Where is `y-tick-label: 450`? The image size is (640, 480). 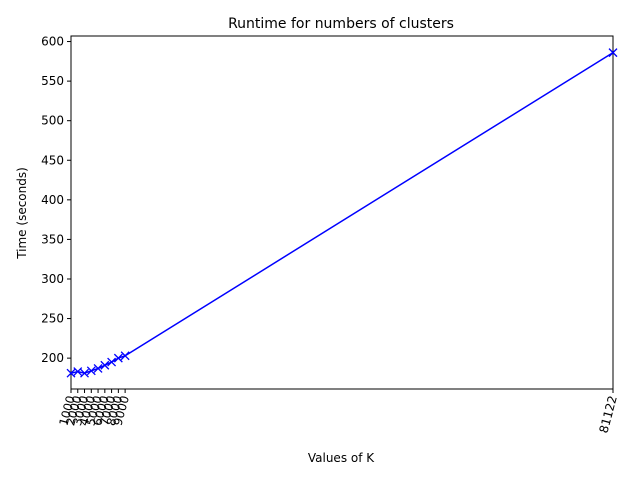 y-tick-label: 450 is located at coordinates (52, 160).